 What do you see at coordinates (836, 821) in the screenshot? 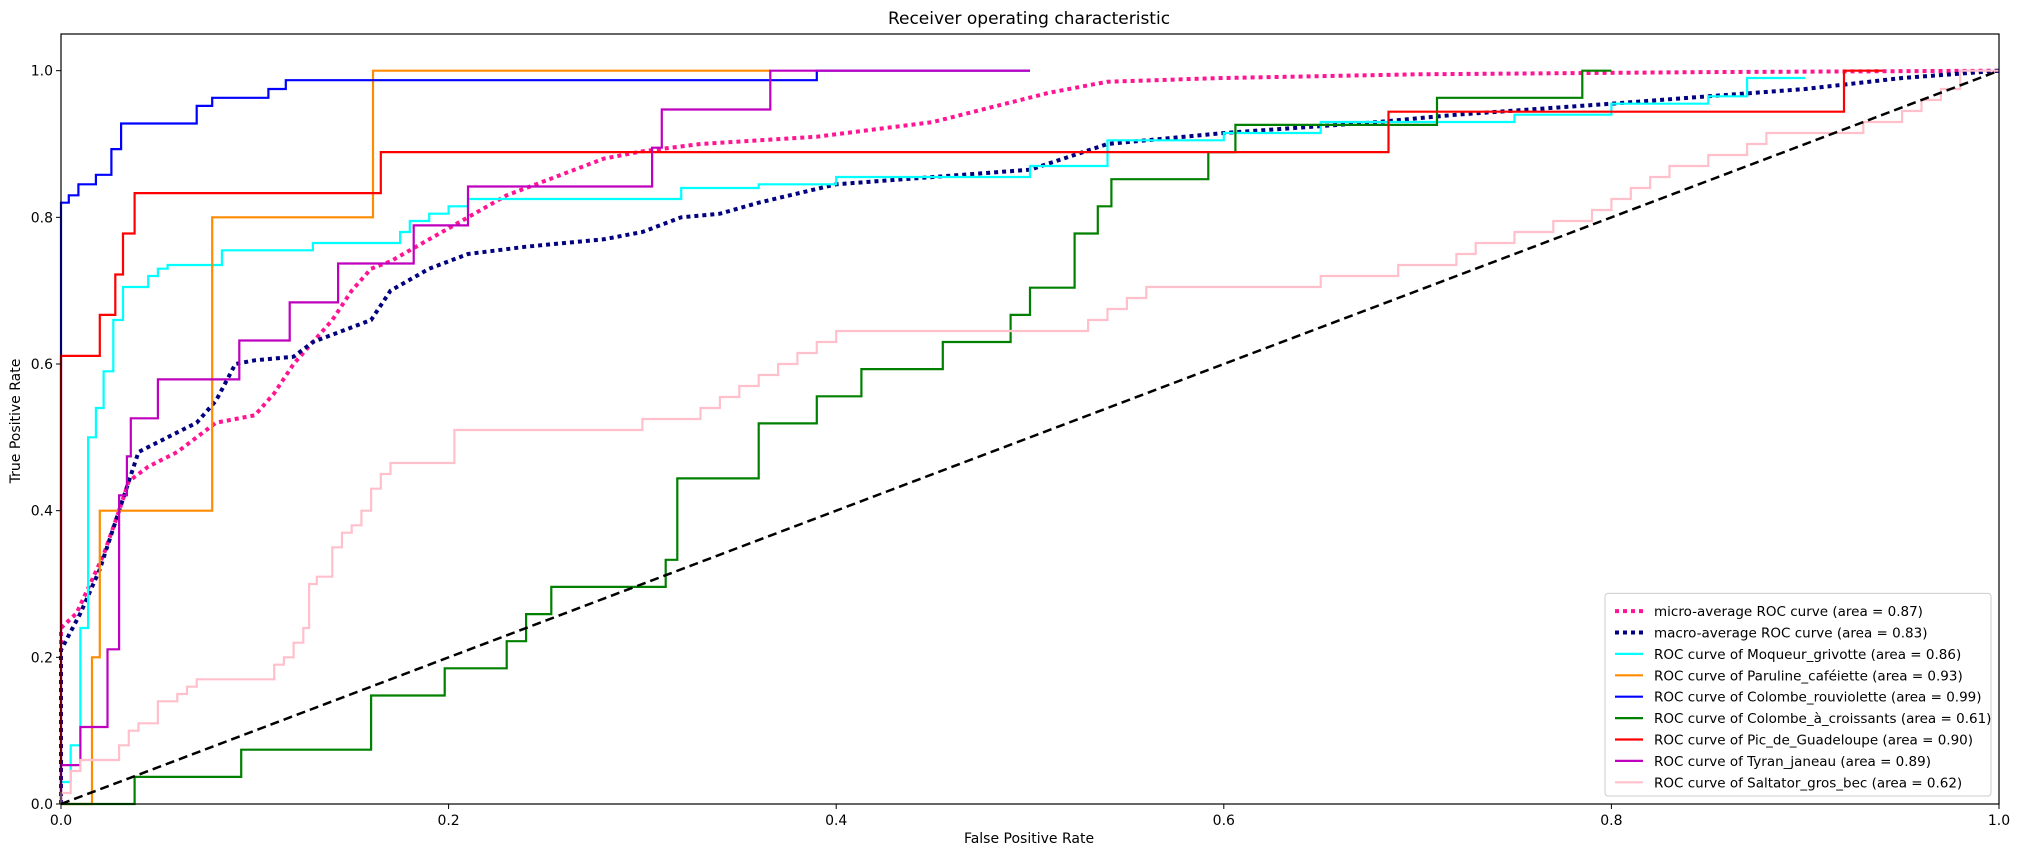
I see `x-tick-label: 0.4` at bounding box center [836, 821].